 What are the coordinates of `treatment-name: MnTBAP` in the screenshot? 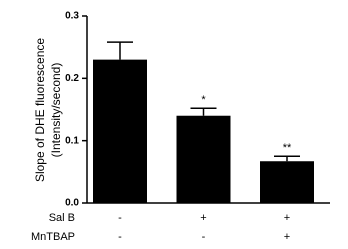 It's located at (53, 237).